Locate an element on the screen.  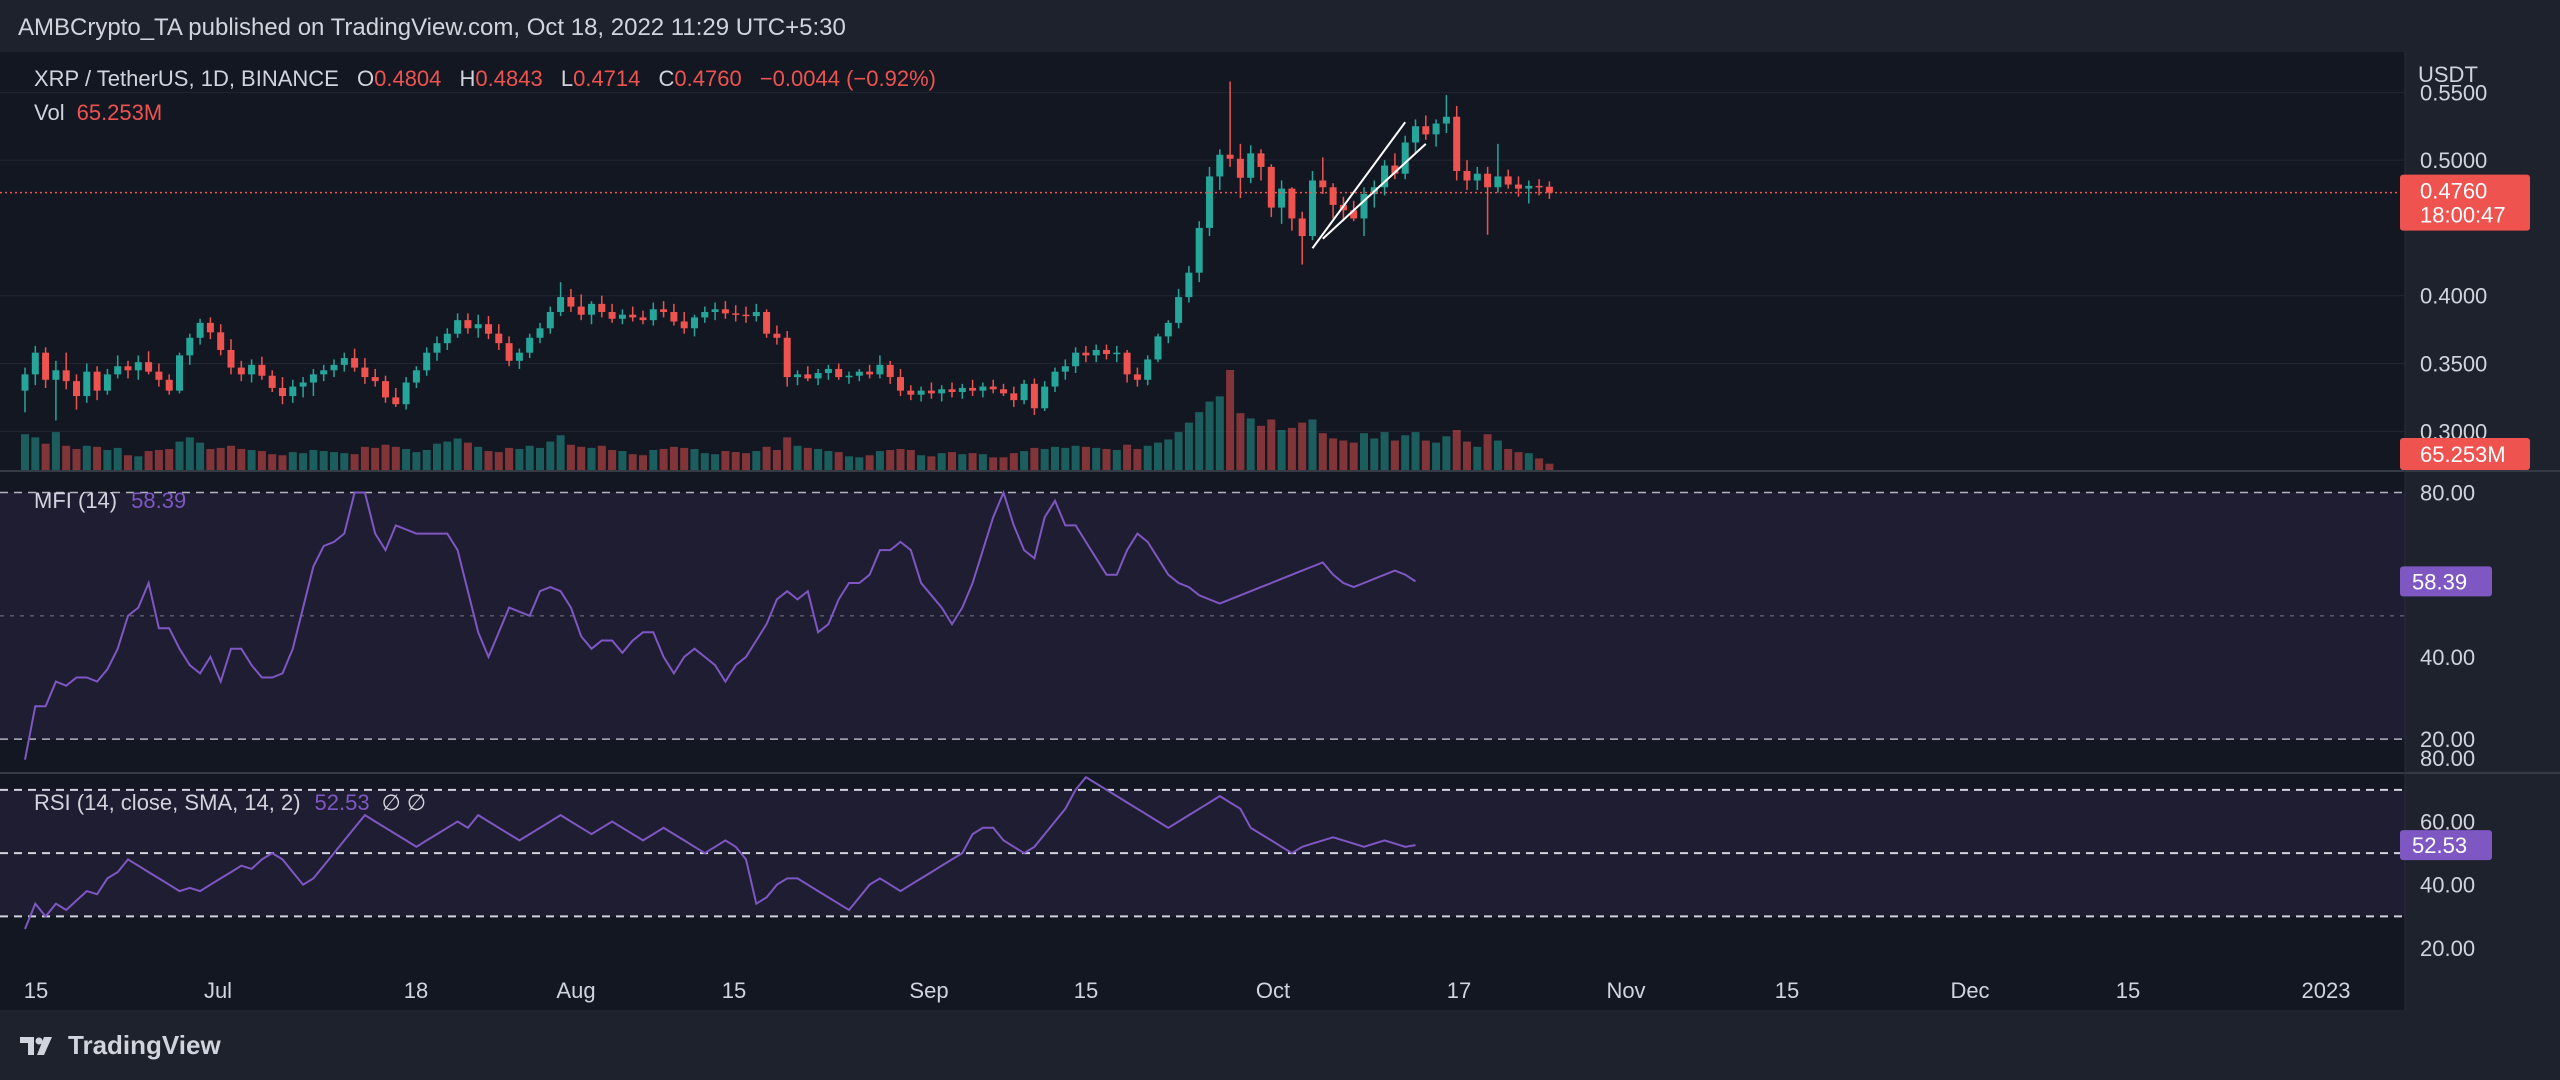
last-price-box is located at coordinates (2465, 202).